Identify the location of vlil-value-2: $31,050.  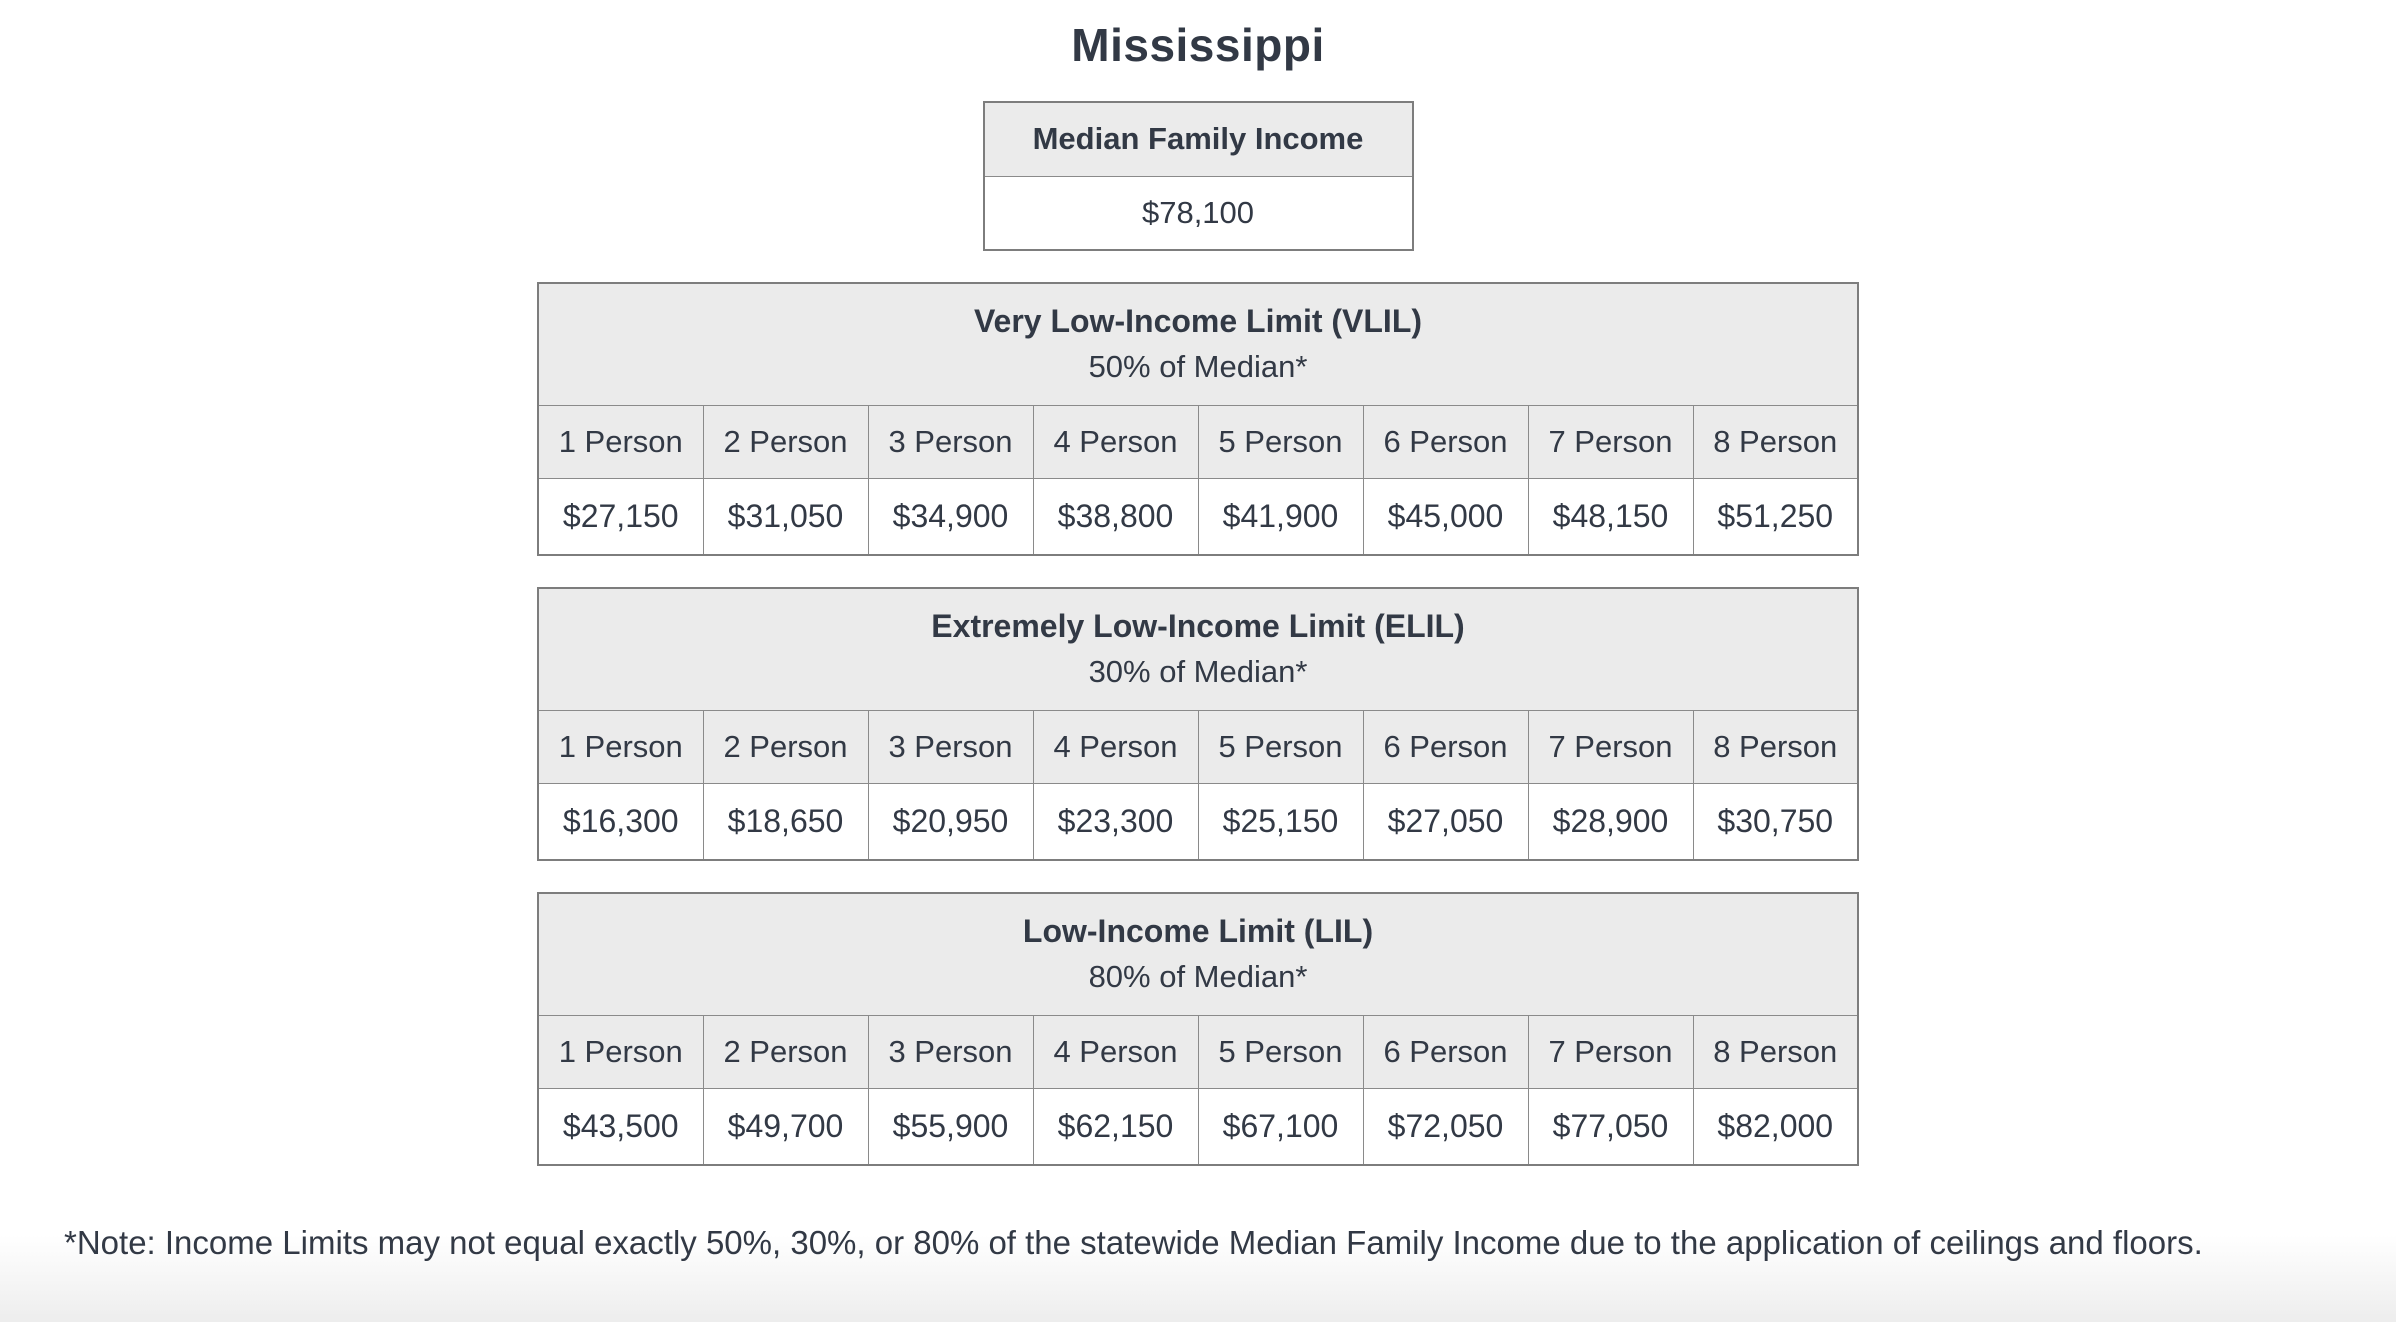
(785, 516).